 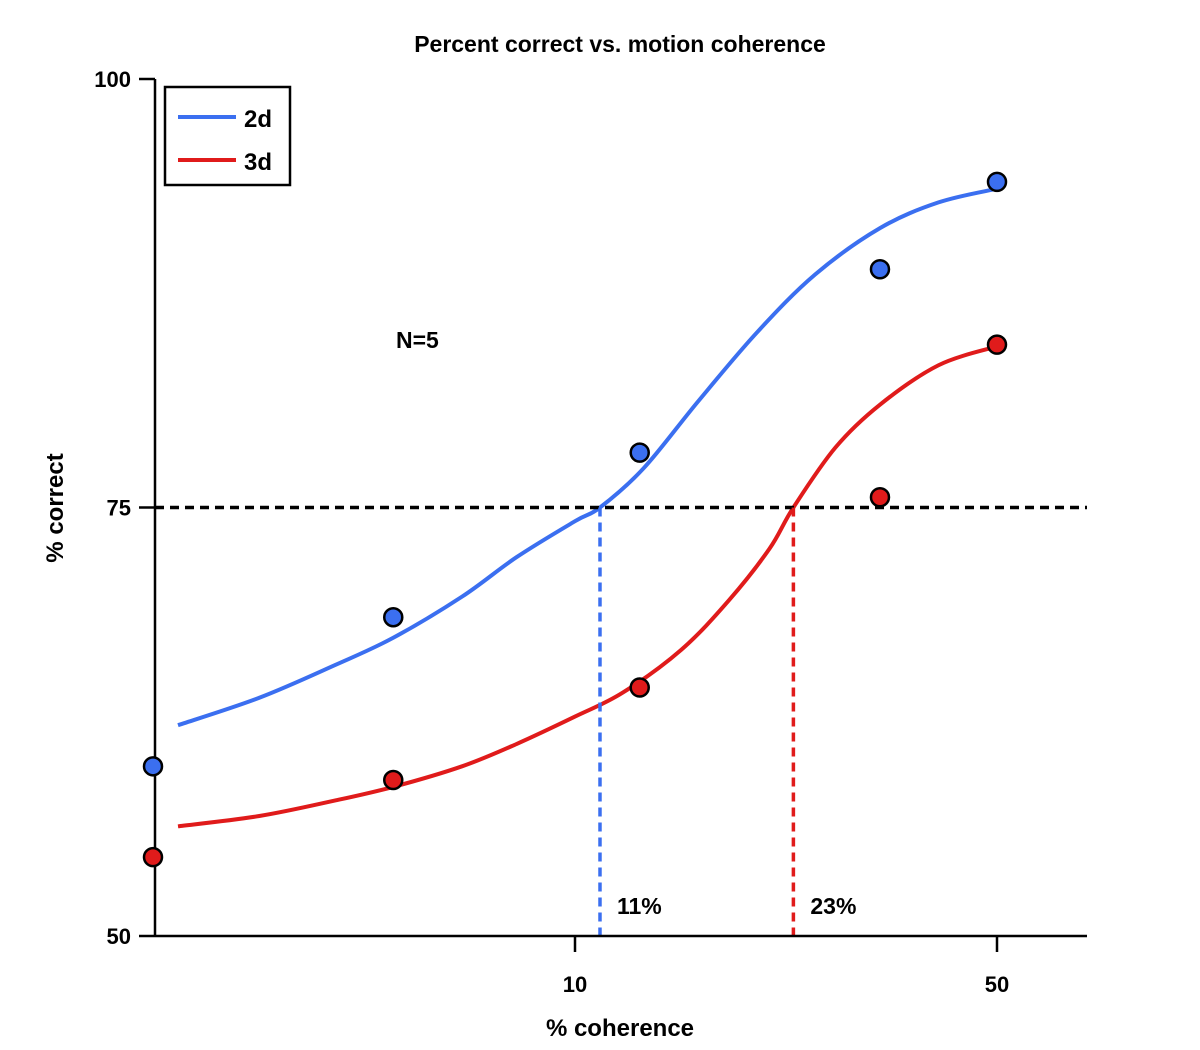 What do you see at coordinates (575, 984) in the screenshot?
I see `x-tick-label-10: 10` at bounding box center [575, 984].